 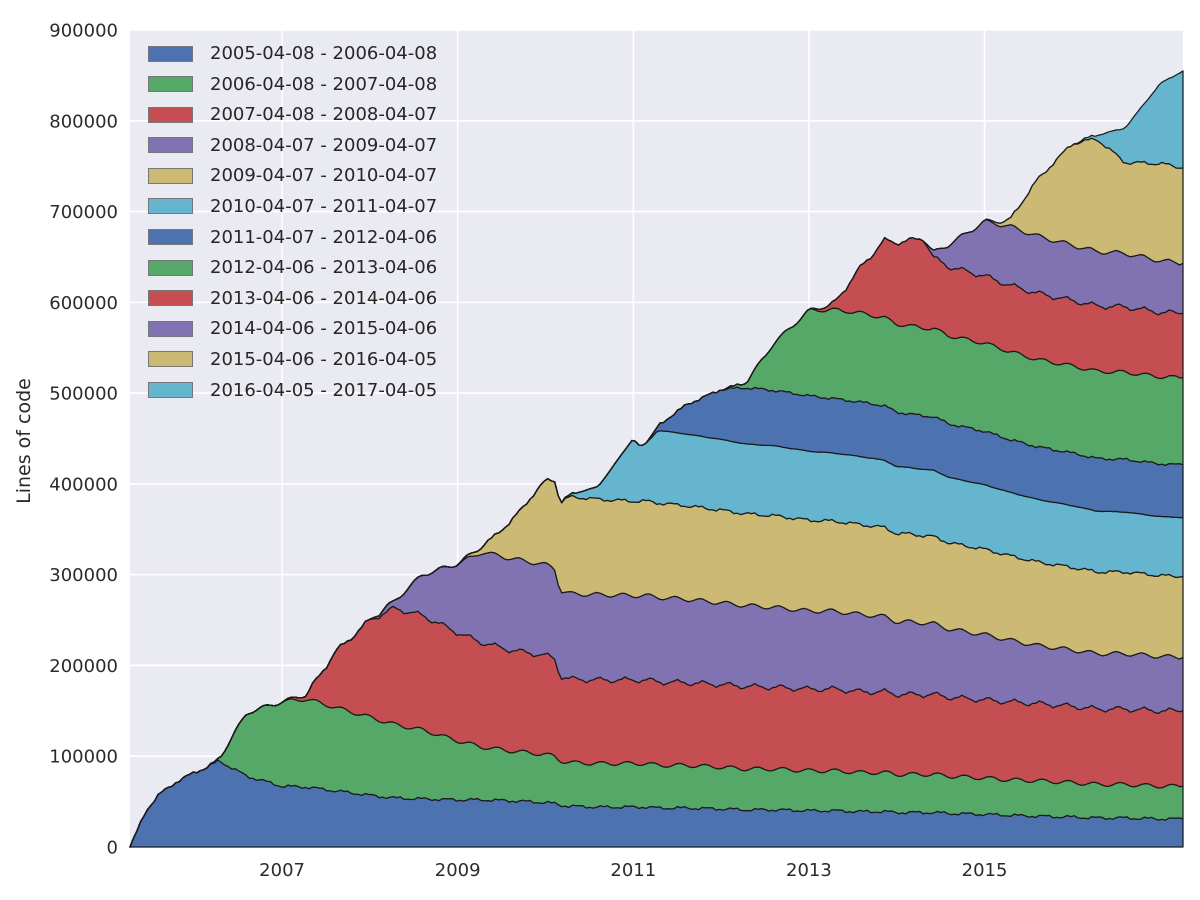 I want to click on legend-item: 2016-04-05 - 2017-04-05, so click(x=292, y=390).